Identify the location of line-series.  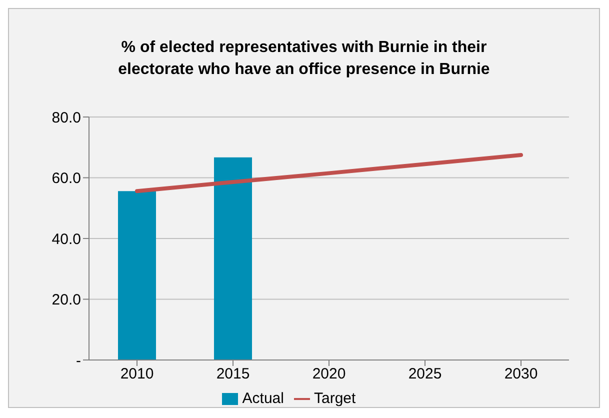
(329, 173).